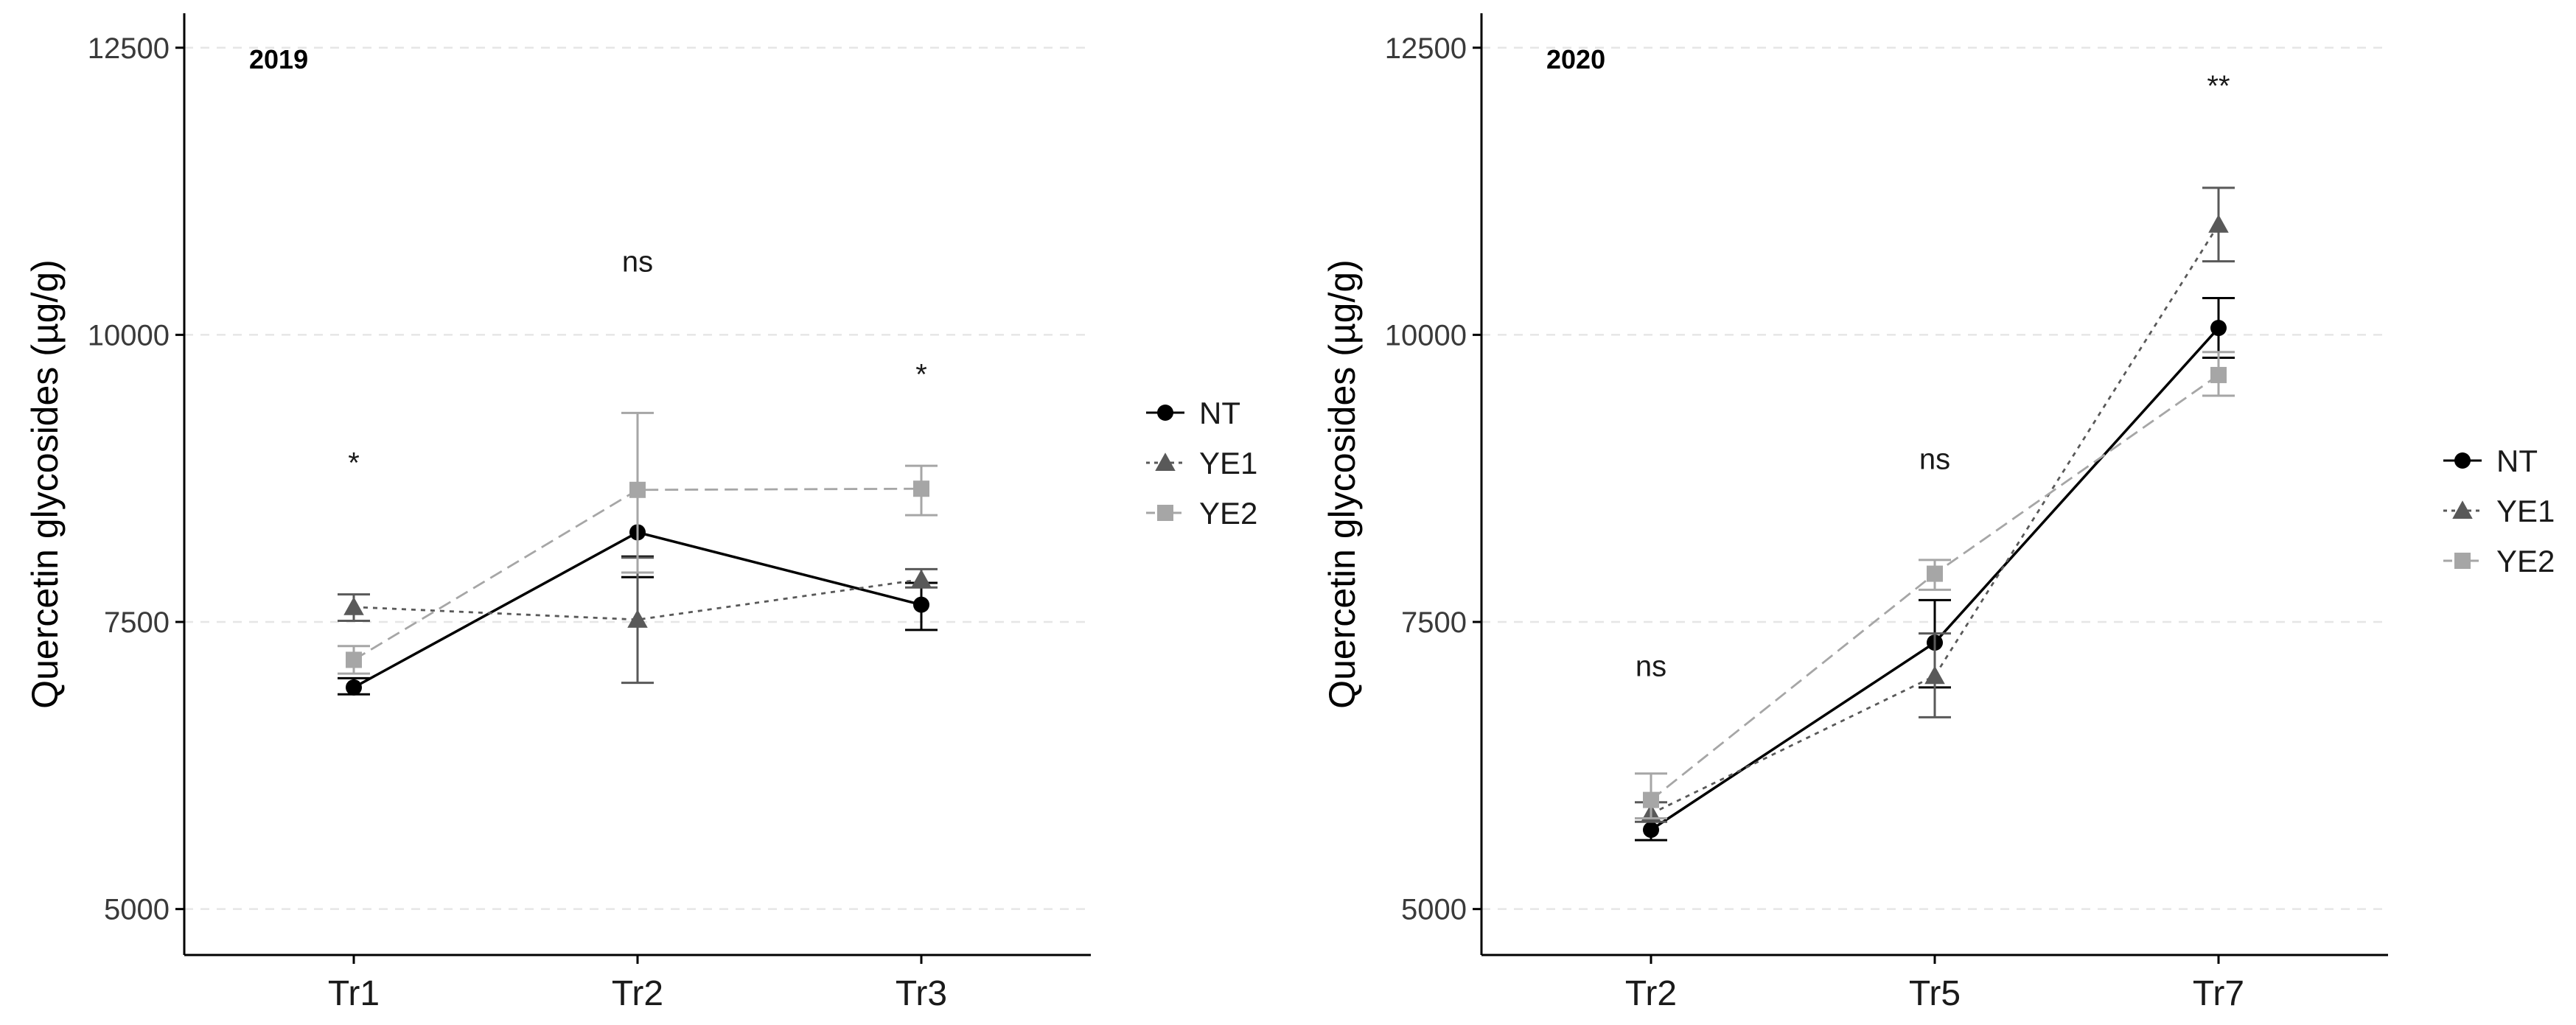  What do you see at coordinates (1575, 59) in the screenshot?
I see `panel-label: 2020` at bounding box center [1575, 59].